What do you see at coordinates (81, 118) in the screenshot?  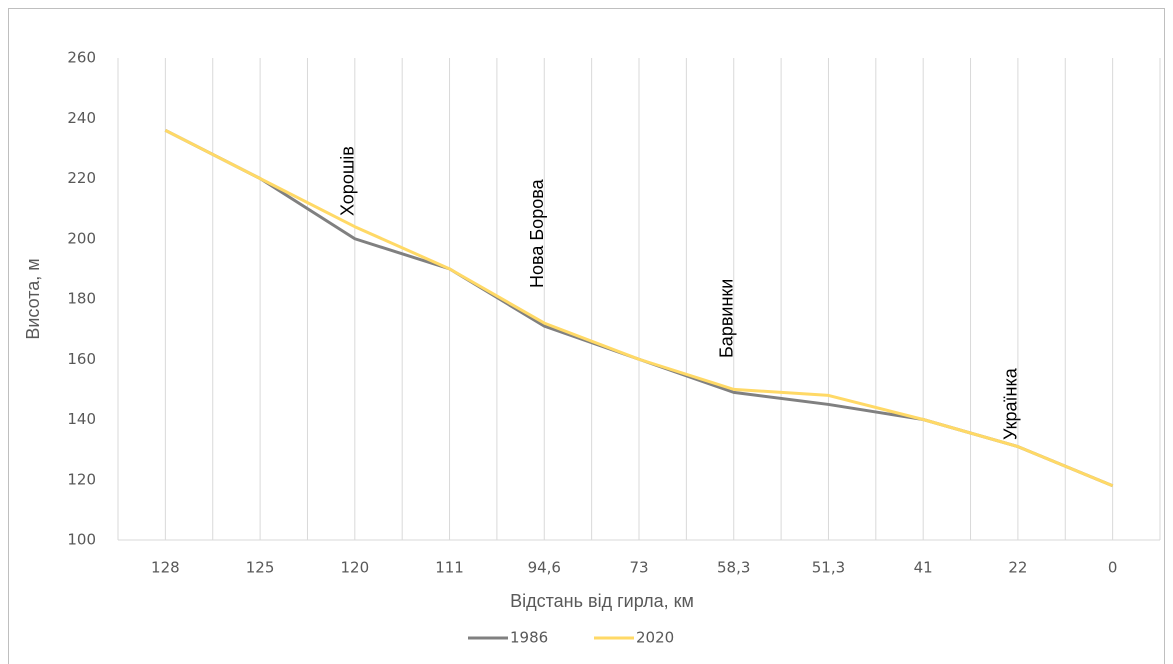 I see `y-tick-label: 240` at bounding box center [81, 118].